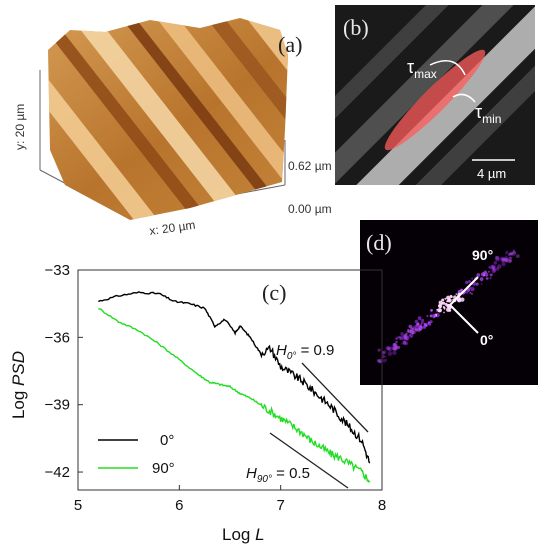 The height and width of the screenshot is (550, 543). I want to click on psd-legend: 0° 90°, so click(136, 454).